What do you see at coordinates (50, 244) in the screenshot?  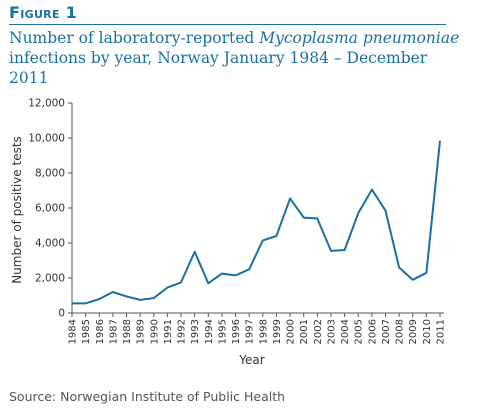 I see `y-tick-label: 4,000` at bounding box center [50, 244].